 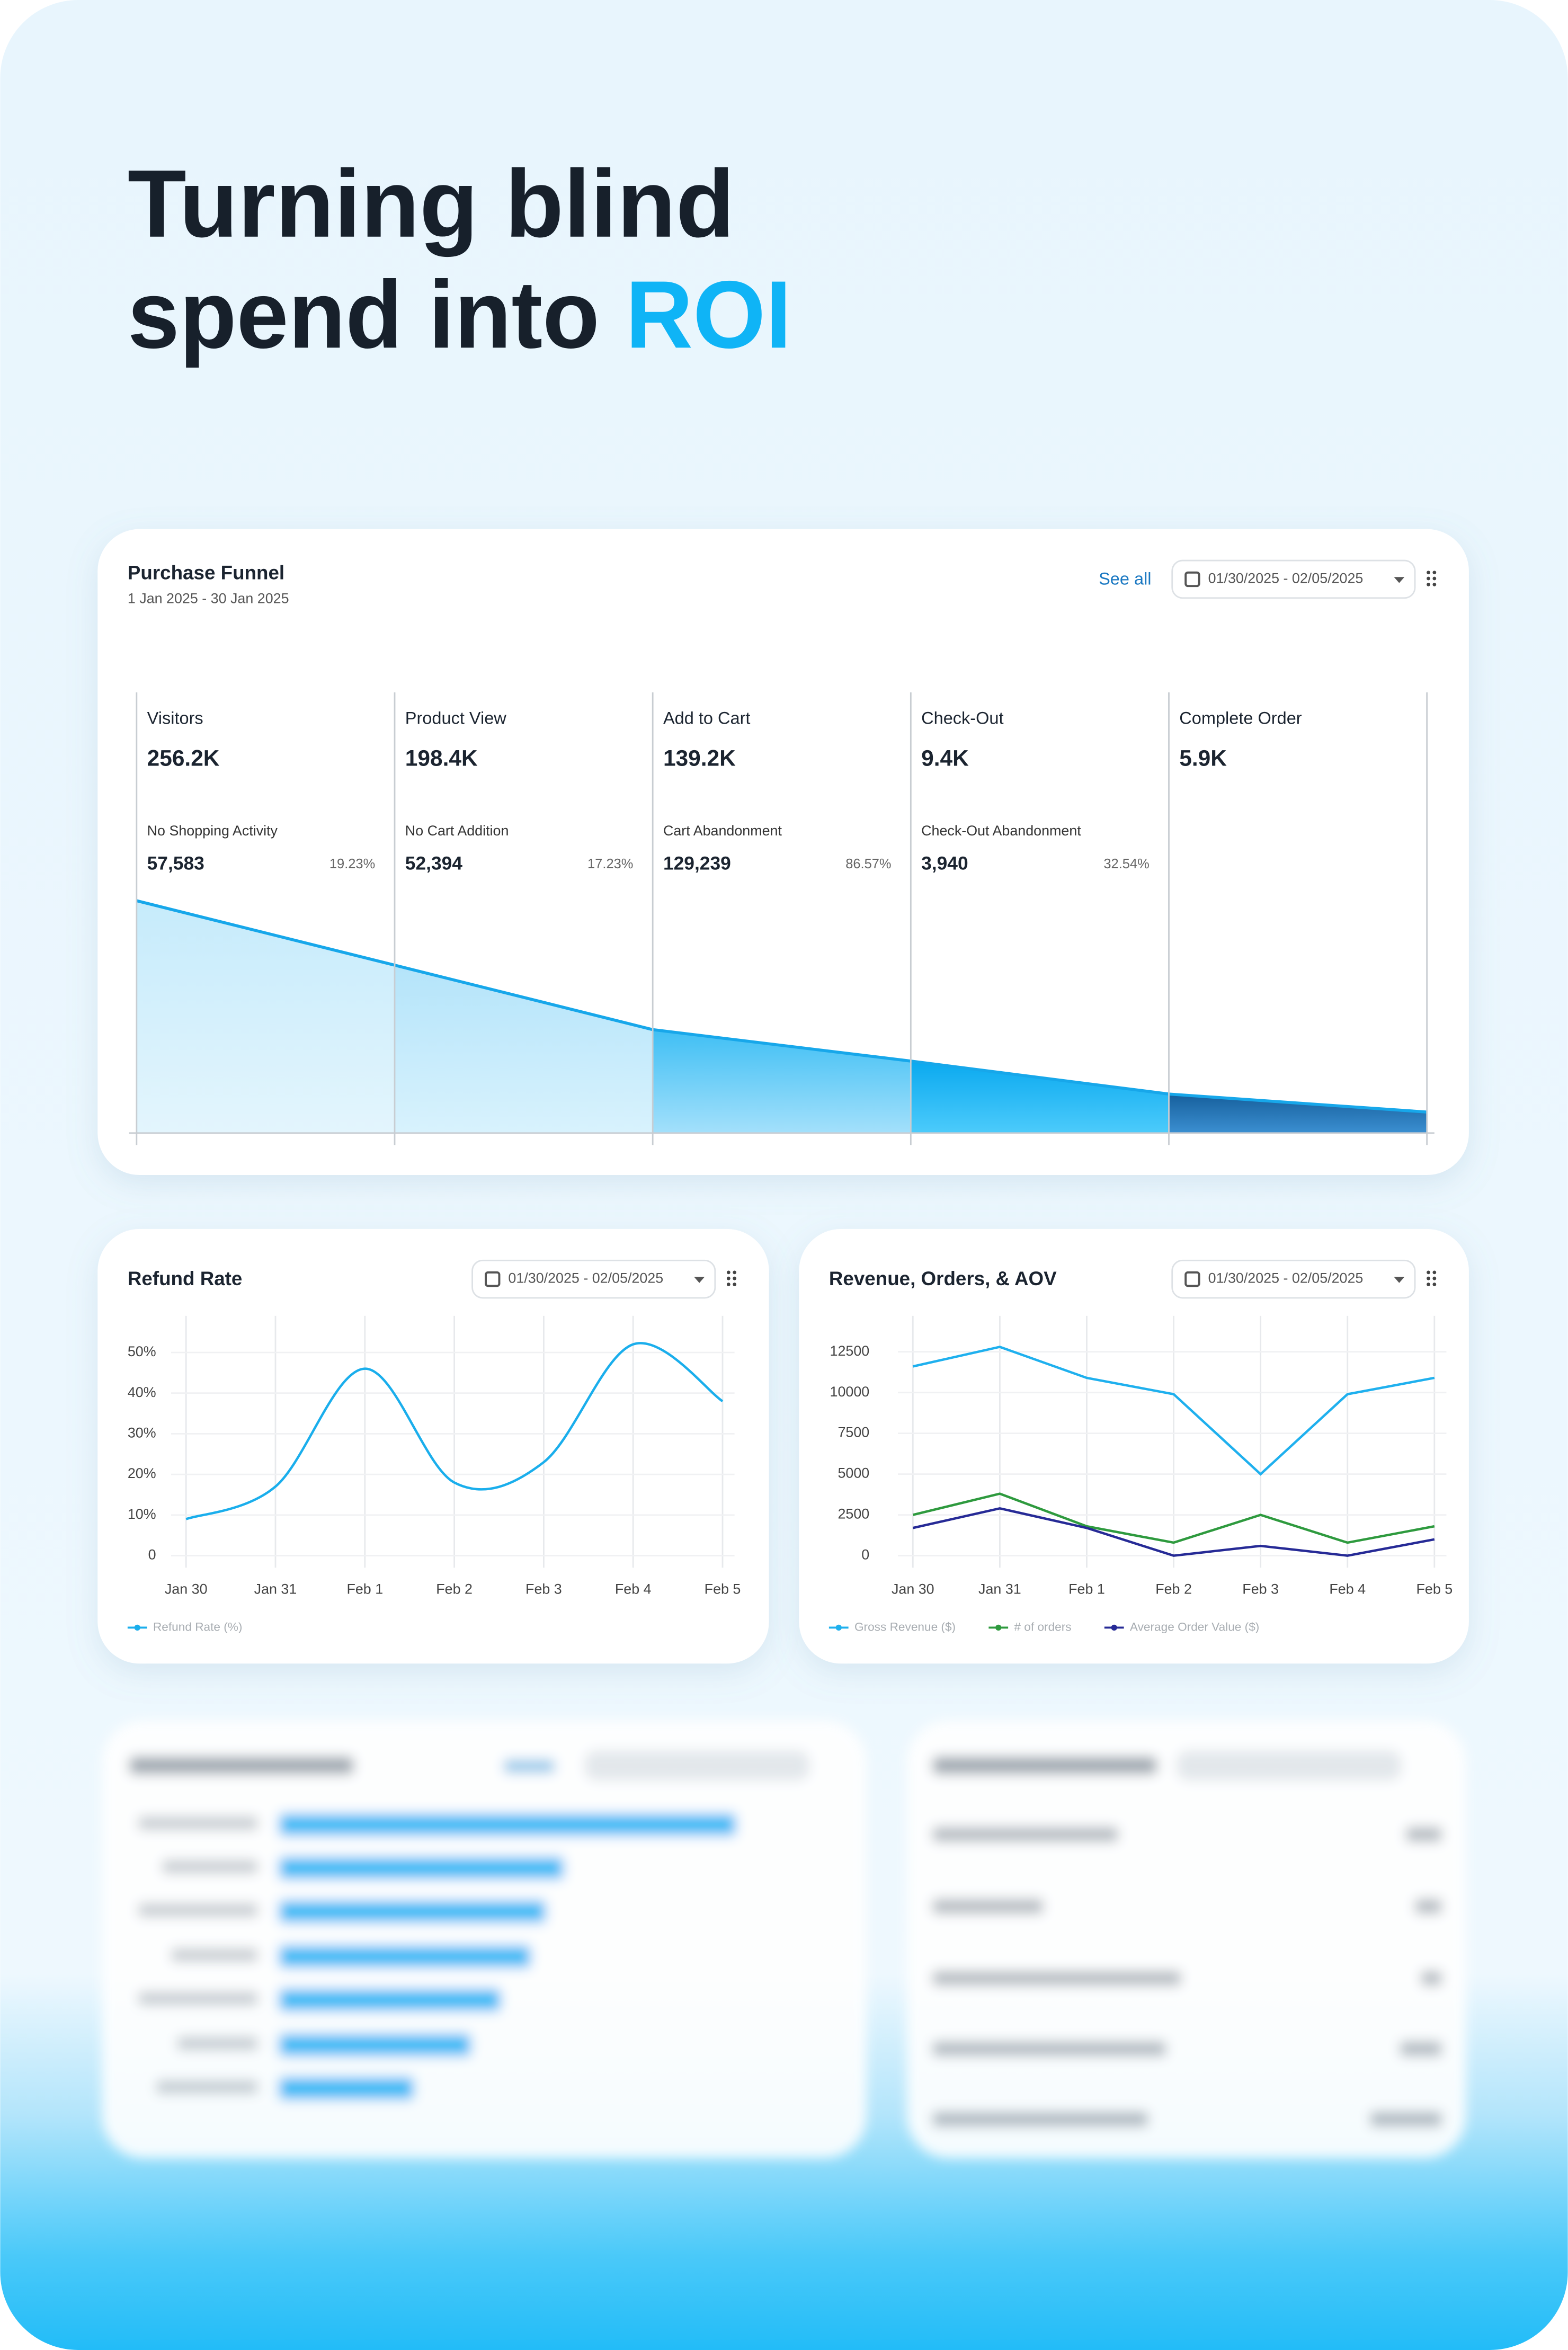 What do you see at coordinates (1001, 831) in the screenshot?
I see `drop-label: Check-Out Abandonment` at bounding box center [1001, 831].